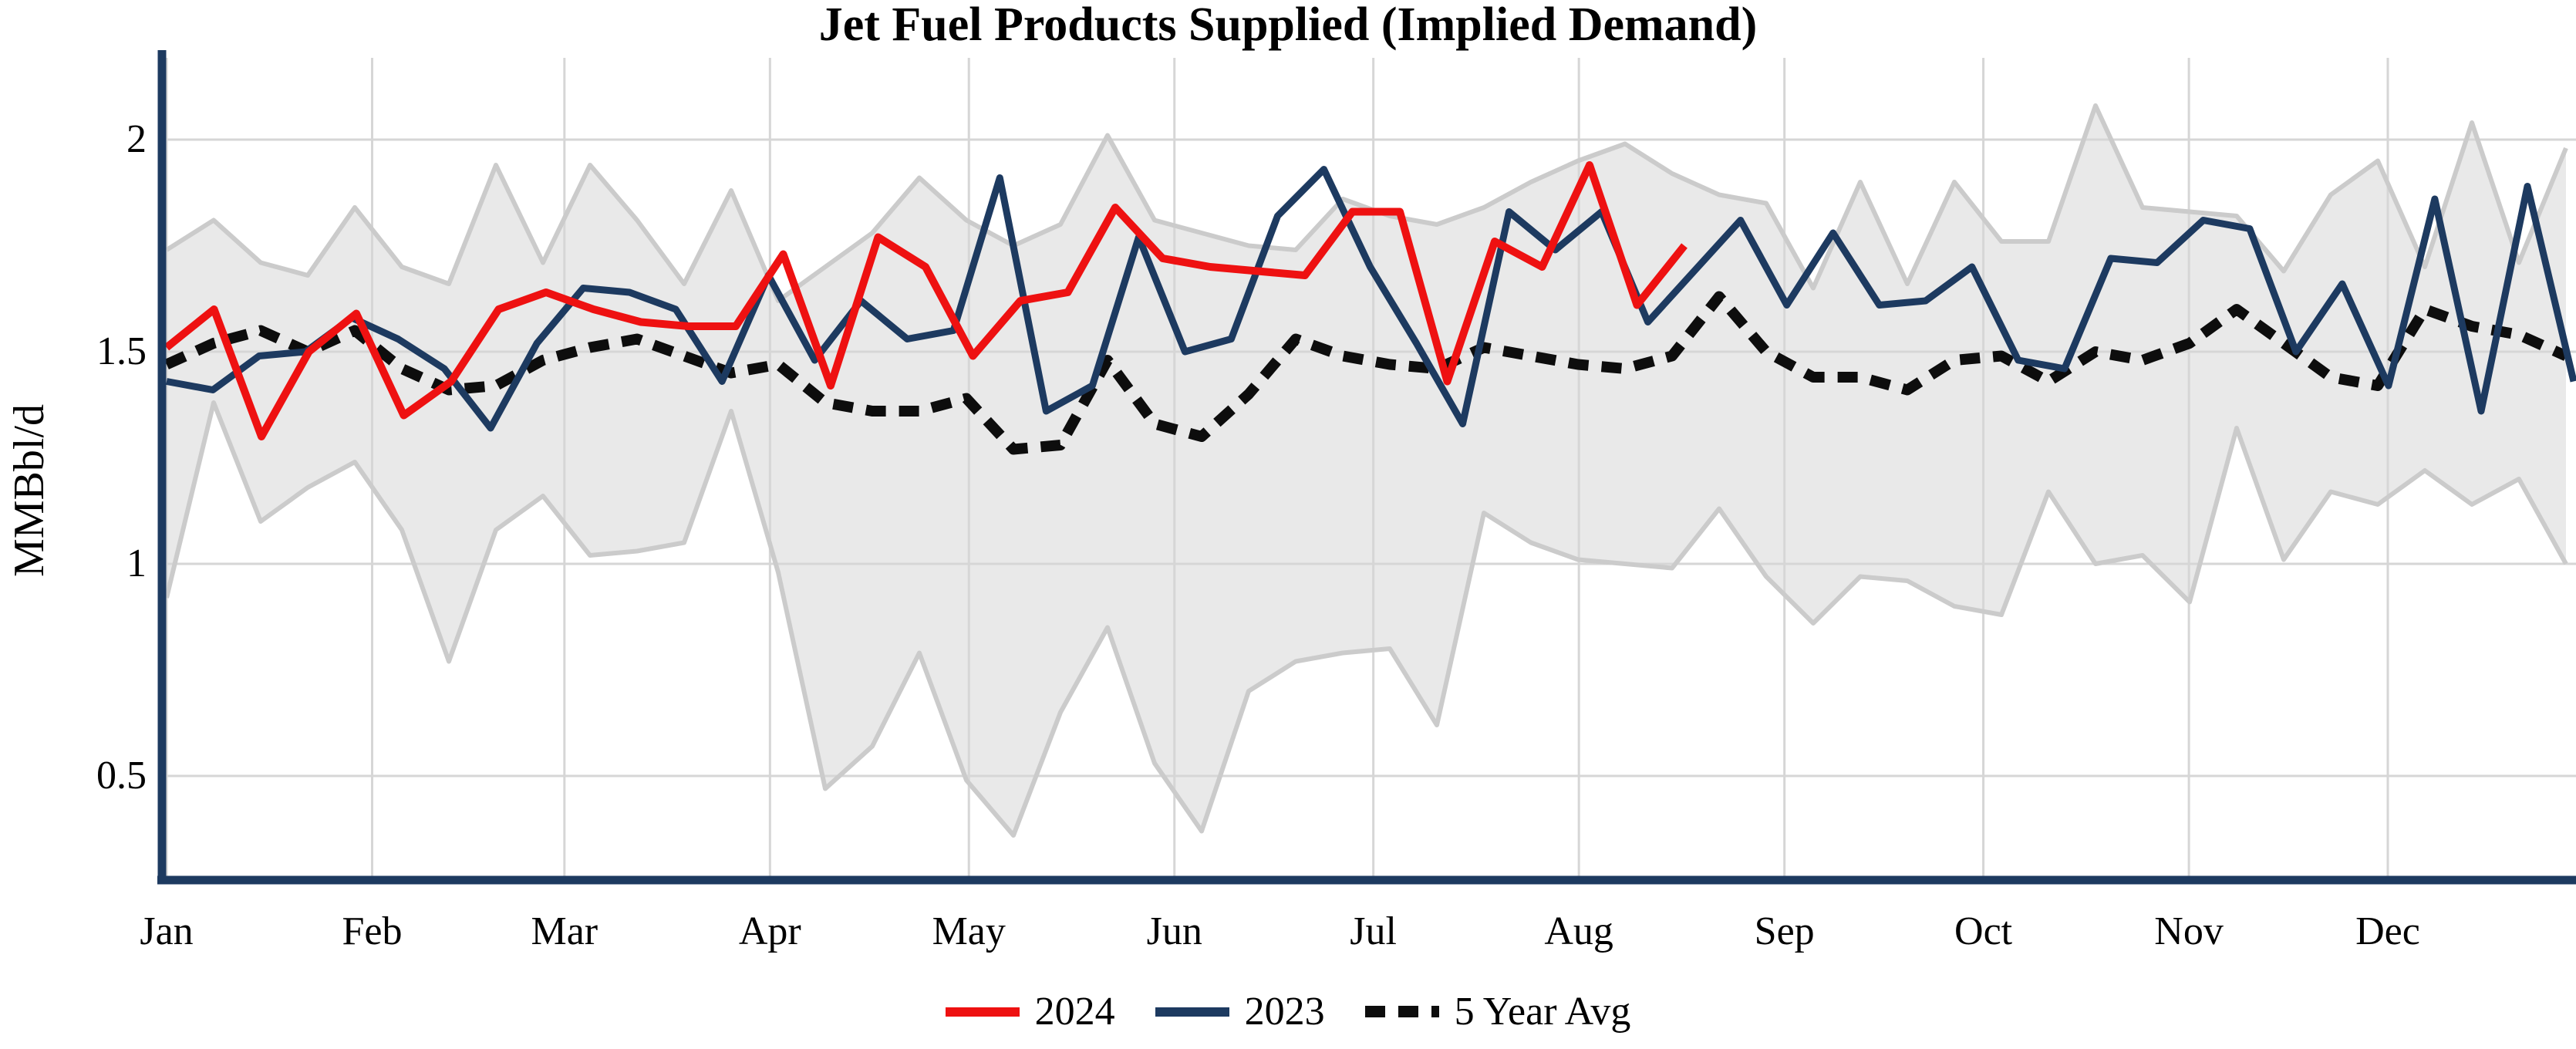  Describe the element at coordinates (1983, 931) in the screenshot. I see `x-tick-label-oct: Oct` at that location.